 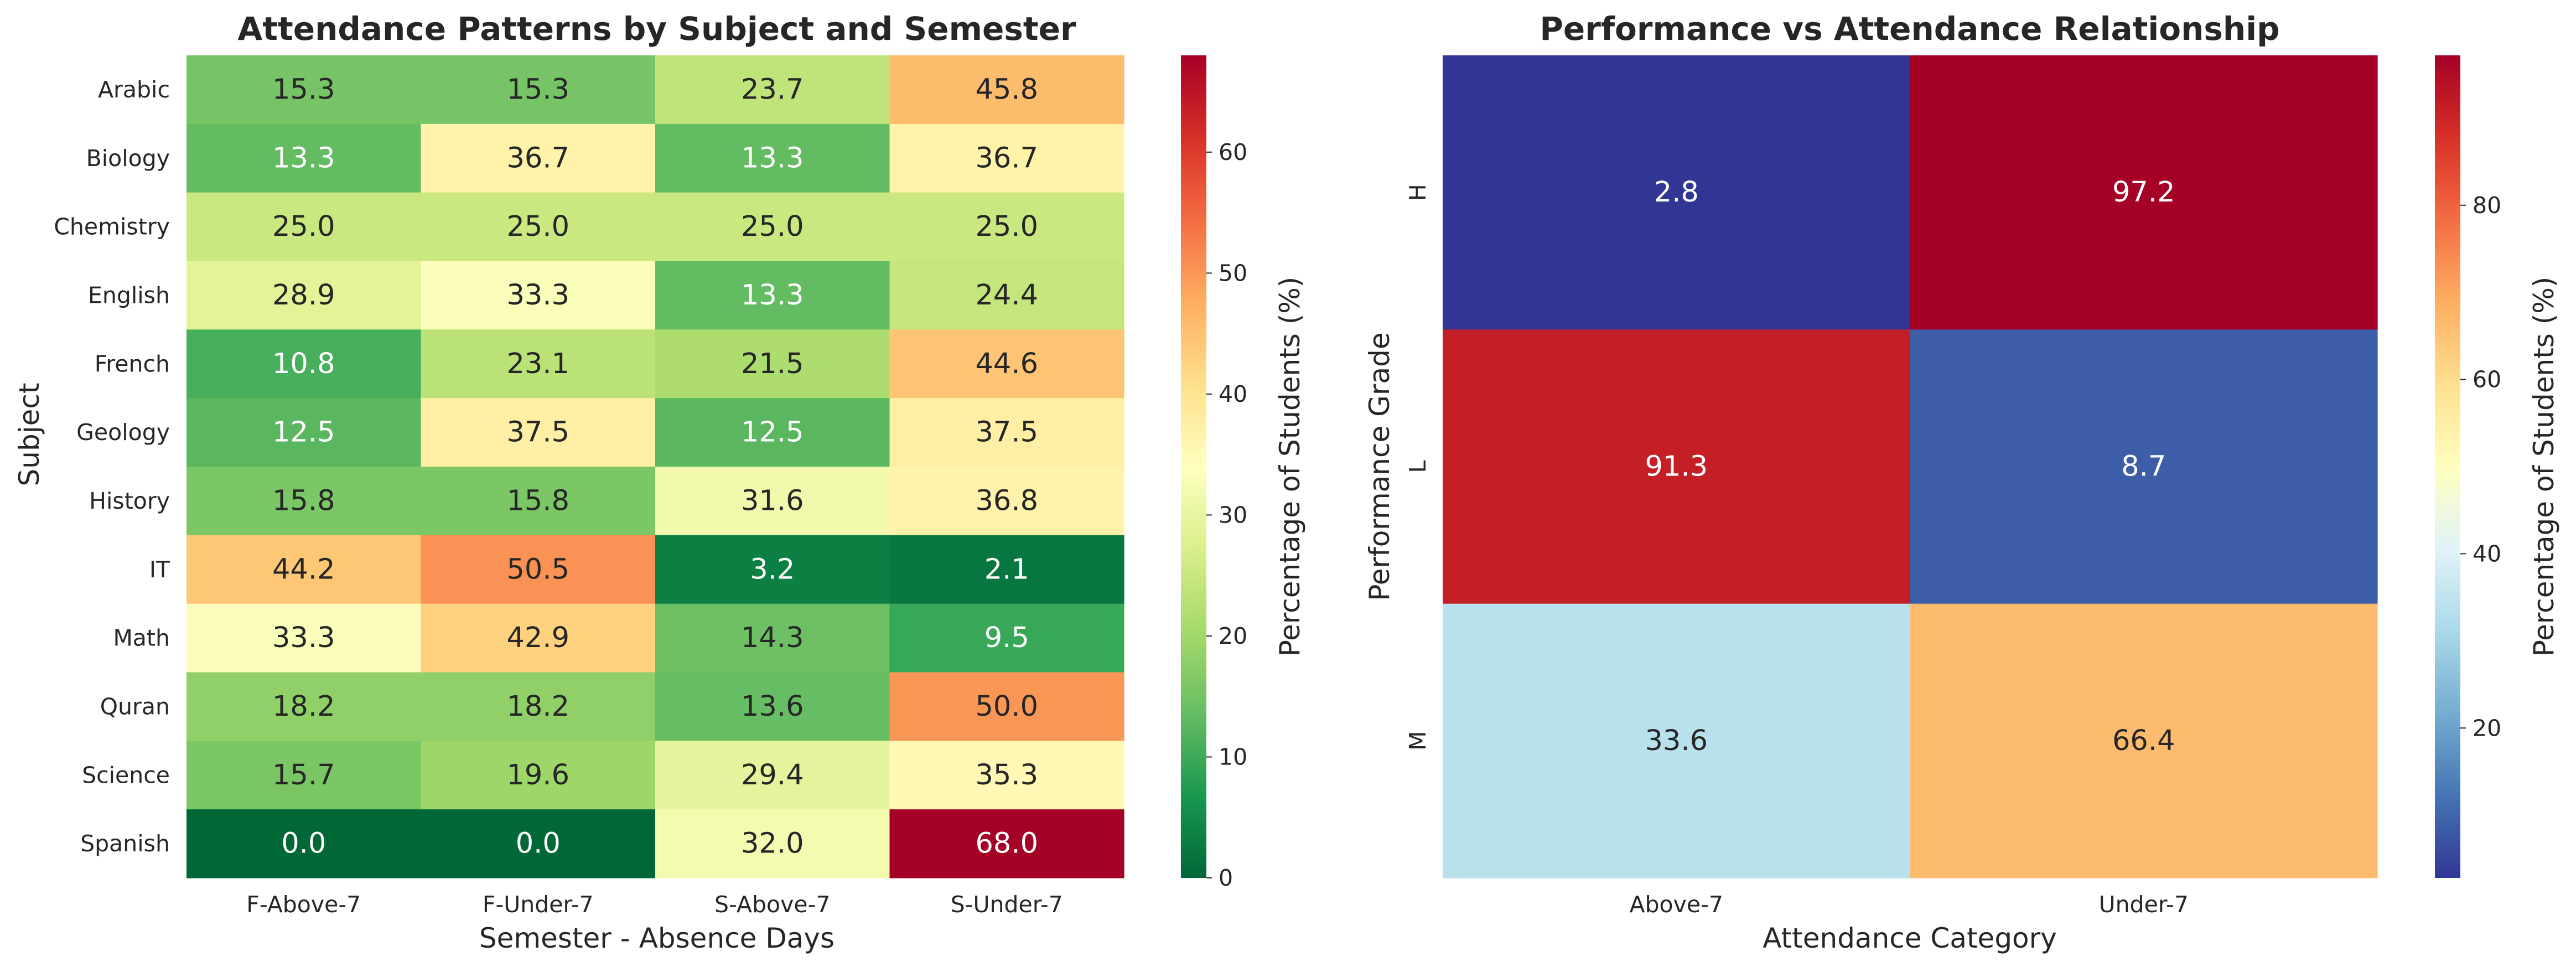 I want to click on cell-value-label: 50.5, so click(x=537, y=569).